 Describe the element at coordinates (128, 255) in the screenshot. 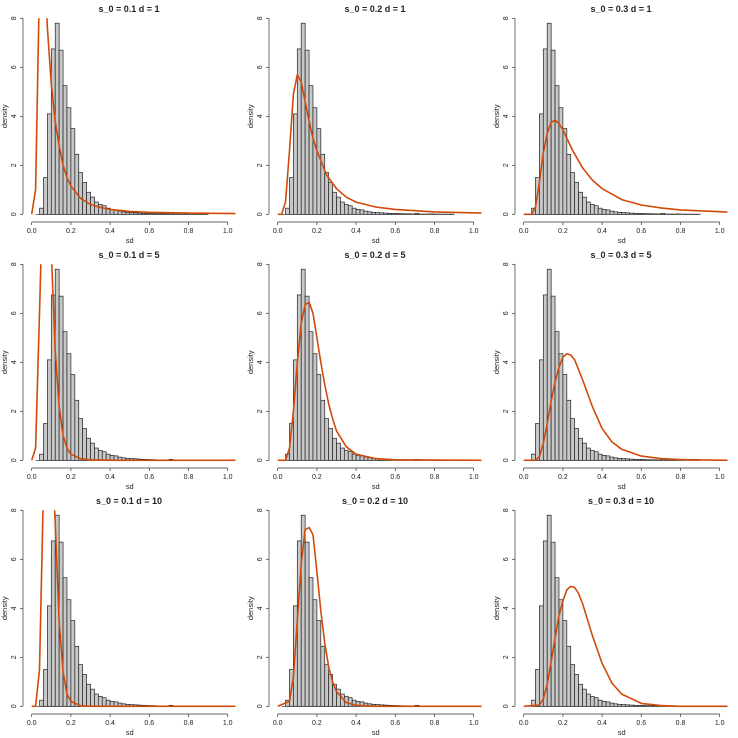

I see `panel-title: s_0 = 0.1 d = 5` at that location.